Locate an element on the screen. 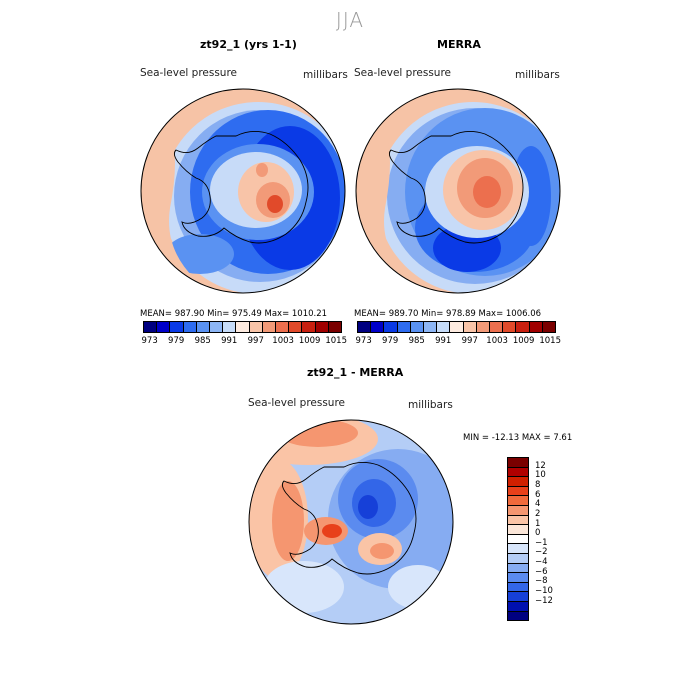 Image resolution: width=700 pixels, height=700 pixels. panel1-map is located at coordinates (243, 191).